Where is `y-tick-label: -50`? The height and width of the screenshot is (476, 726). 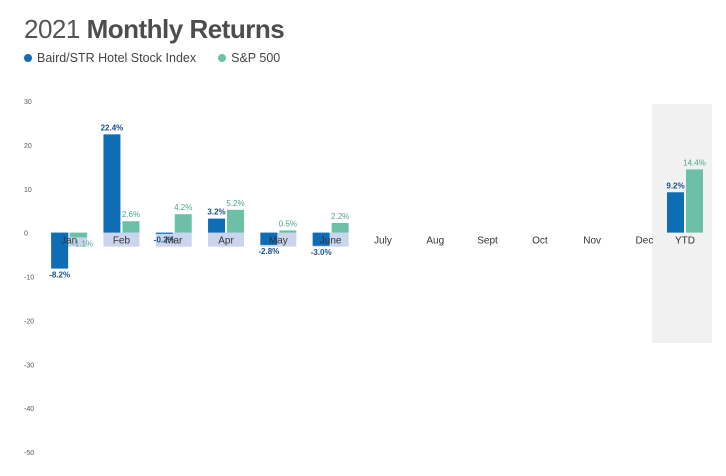
y-tick-label: -50 is located at coordinates (29, 453).